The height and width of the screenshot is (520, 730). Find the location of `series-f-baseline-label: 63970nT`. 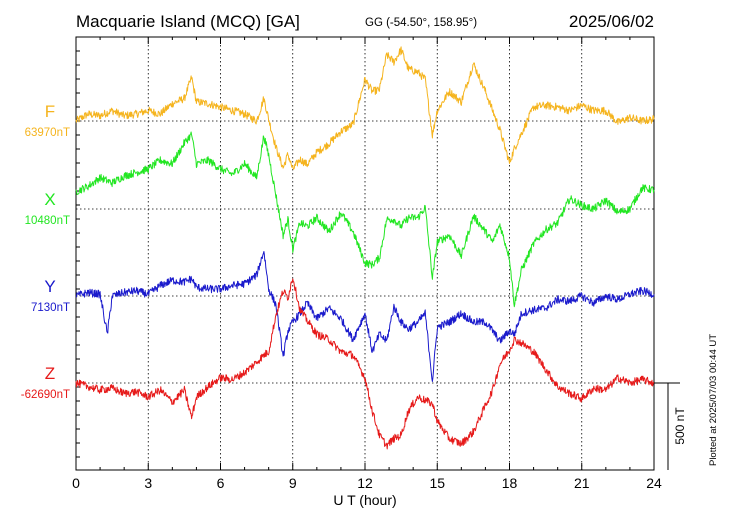

series-f-baseline-label: 63970nT is located at coordinates (47, 133).